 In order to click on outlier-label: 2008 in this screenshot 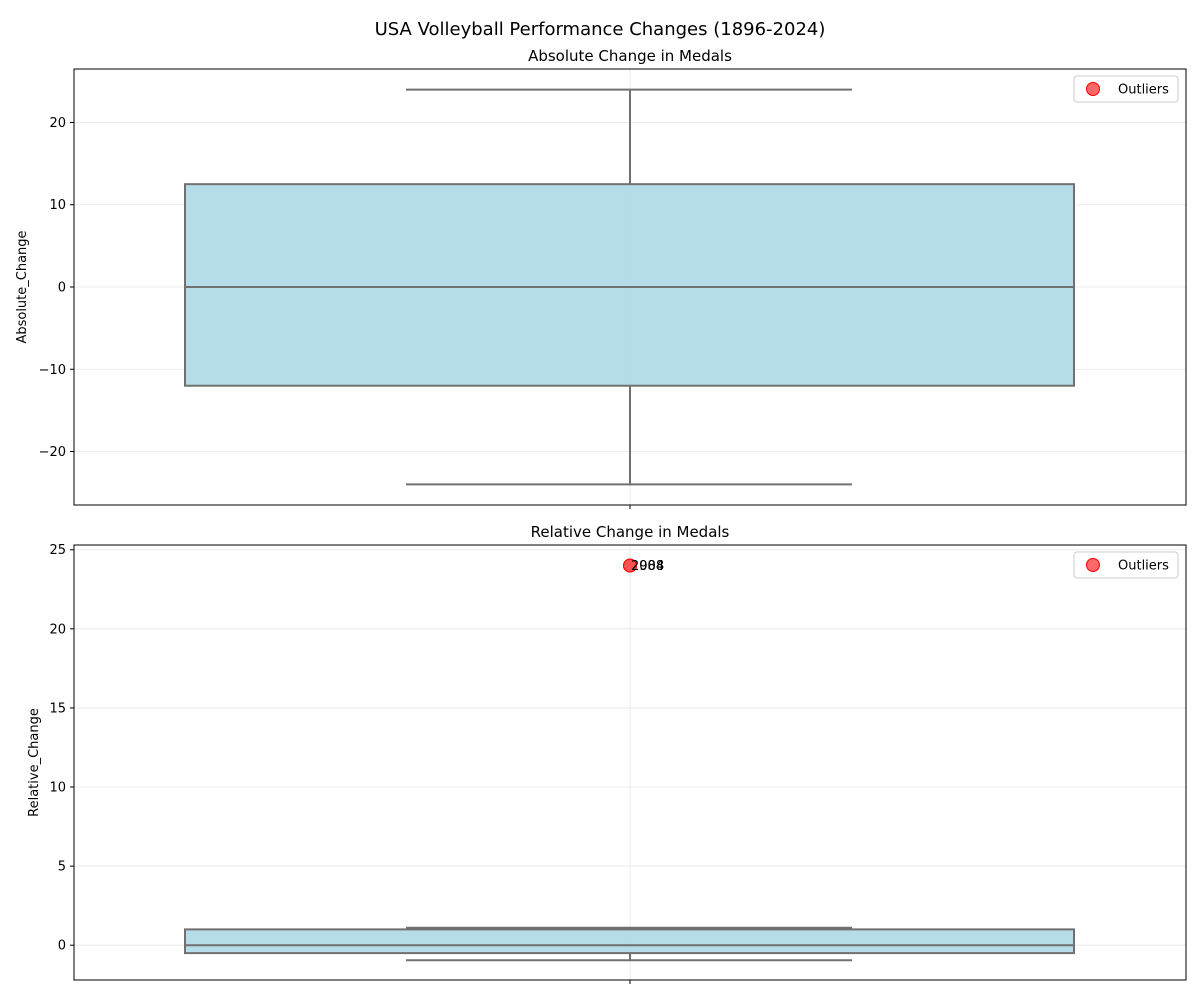, I will do `click(647, 566)`.